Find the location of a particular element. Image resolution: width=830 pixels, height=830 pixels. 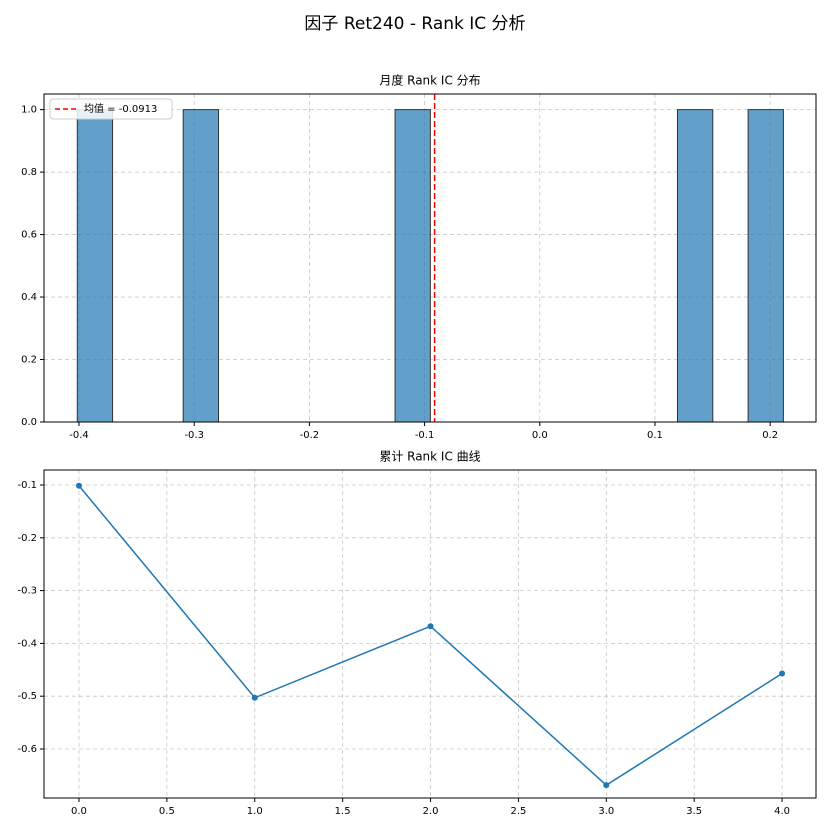

y-tick-label: -0.2 is located at coordinates (27, 538).